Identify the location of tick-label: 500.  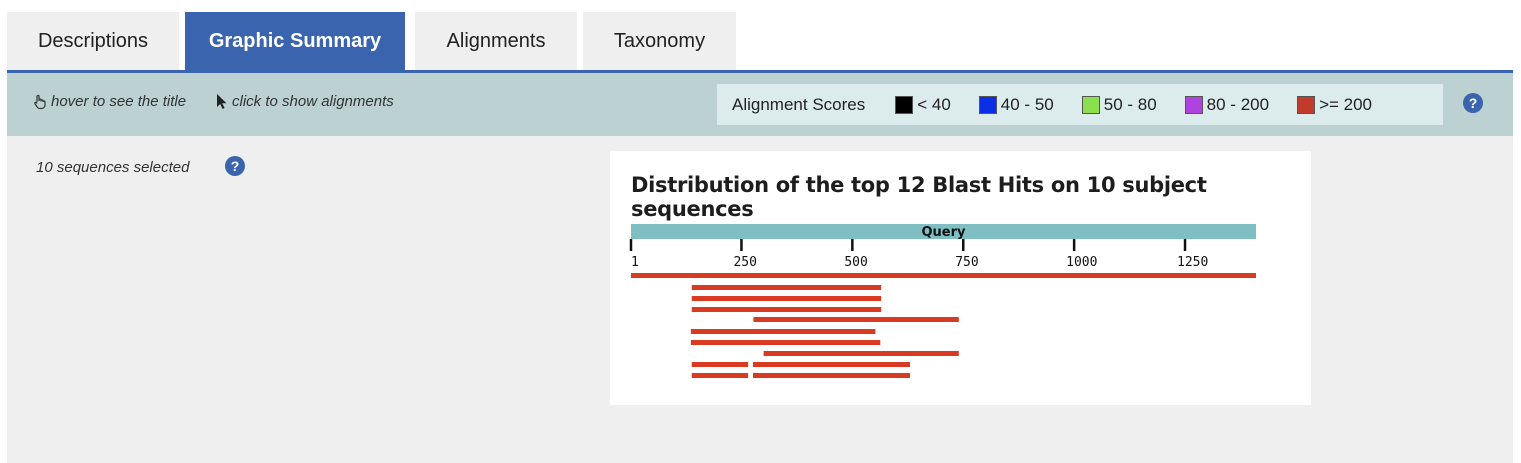
(855, 262).